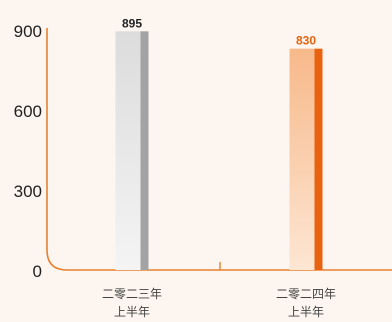 The width and height of the screenshot is (392, 322). I want to click on x-category-label: 二零二四年, so click(306, 294).